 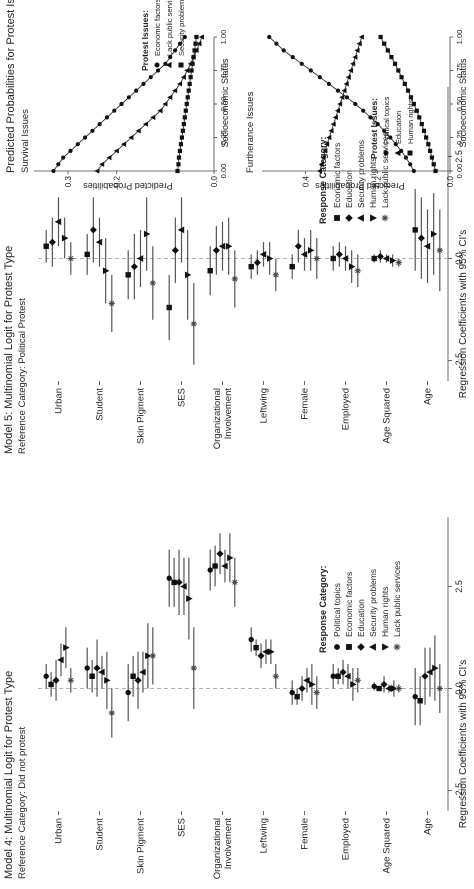 I want to click on y-tick-label: 0.0, so click(x=214, y=181).